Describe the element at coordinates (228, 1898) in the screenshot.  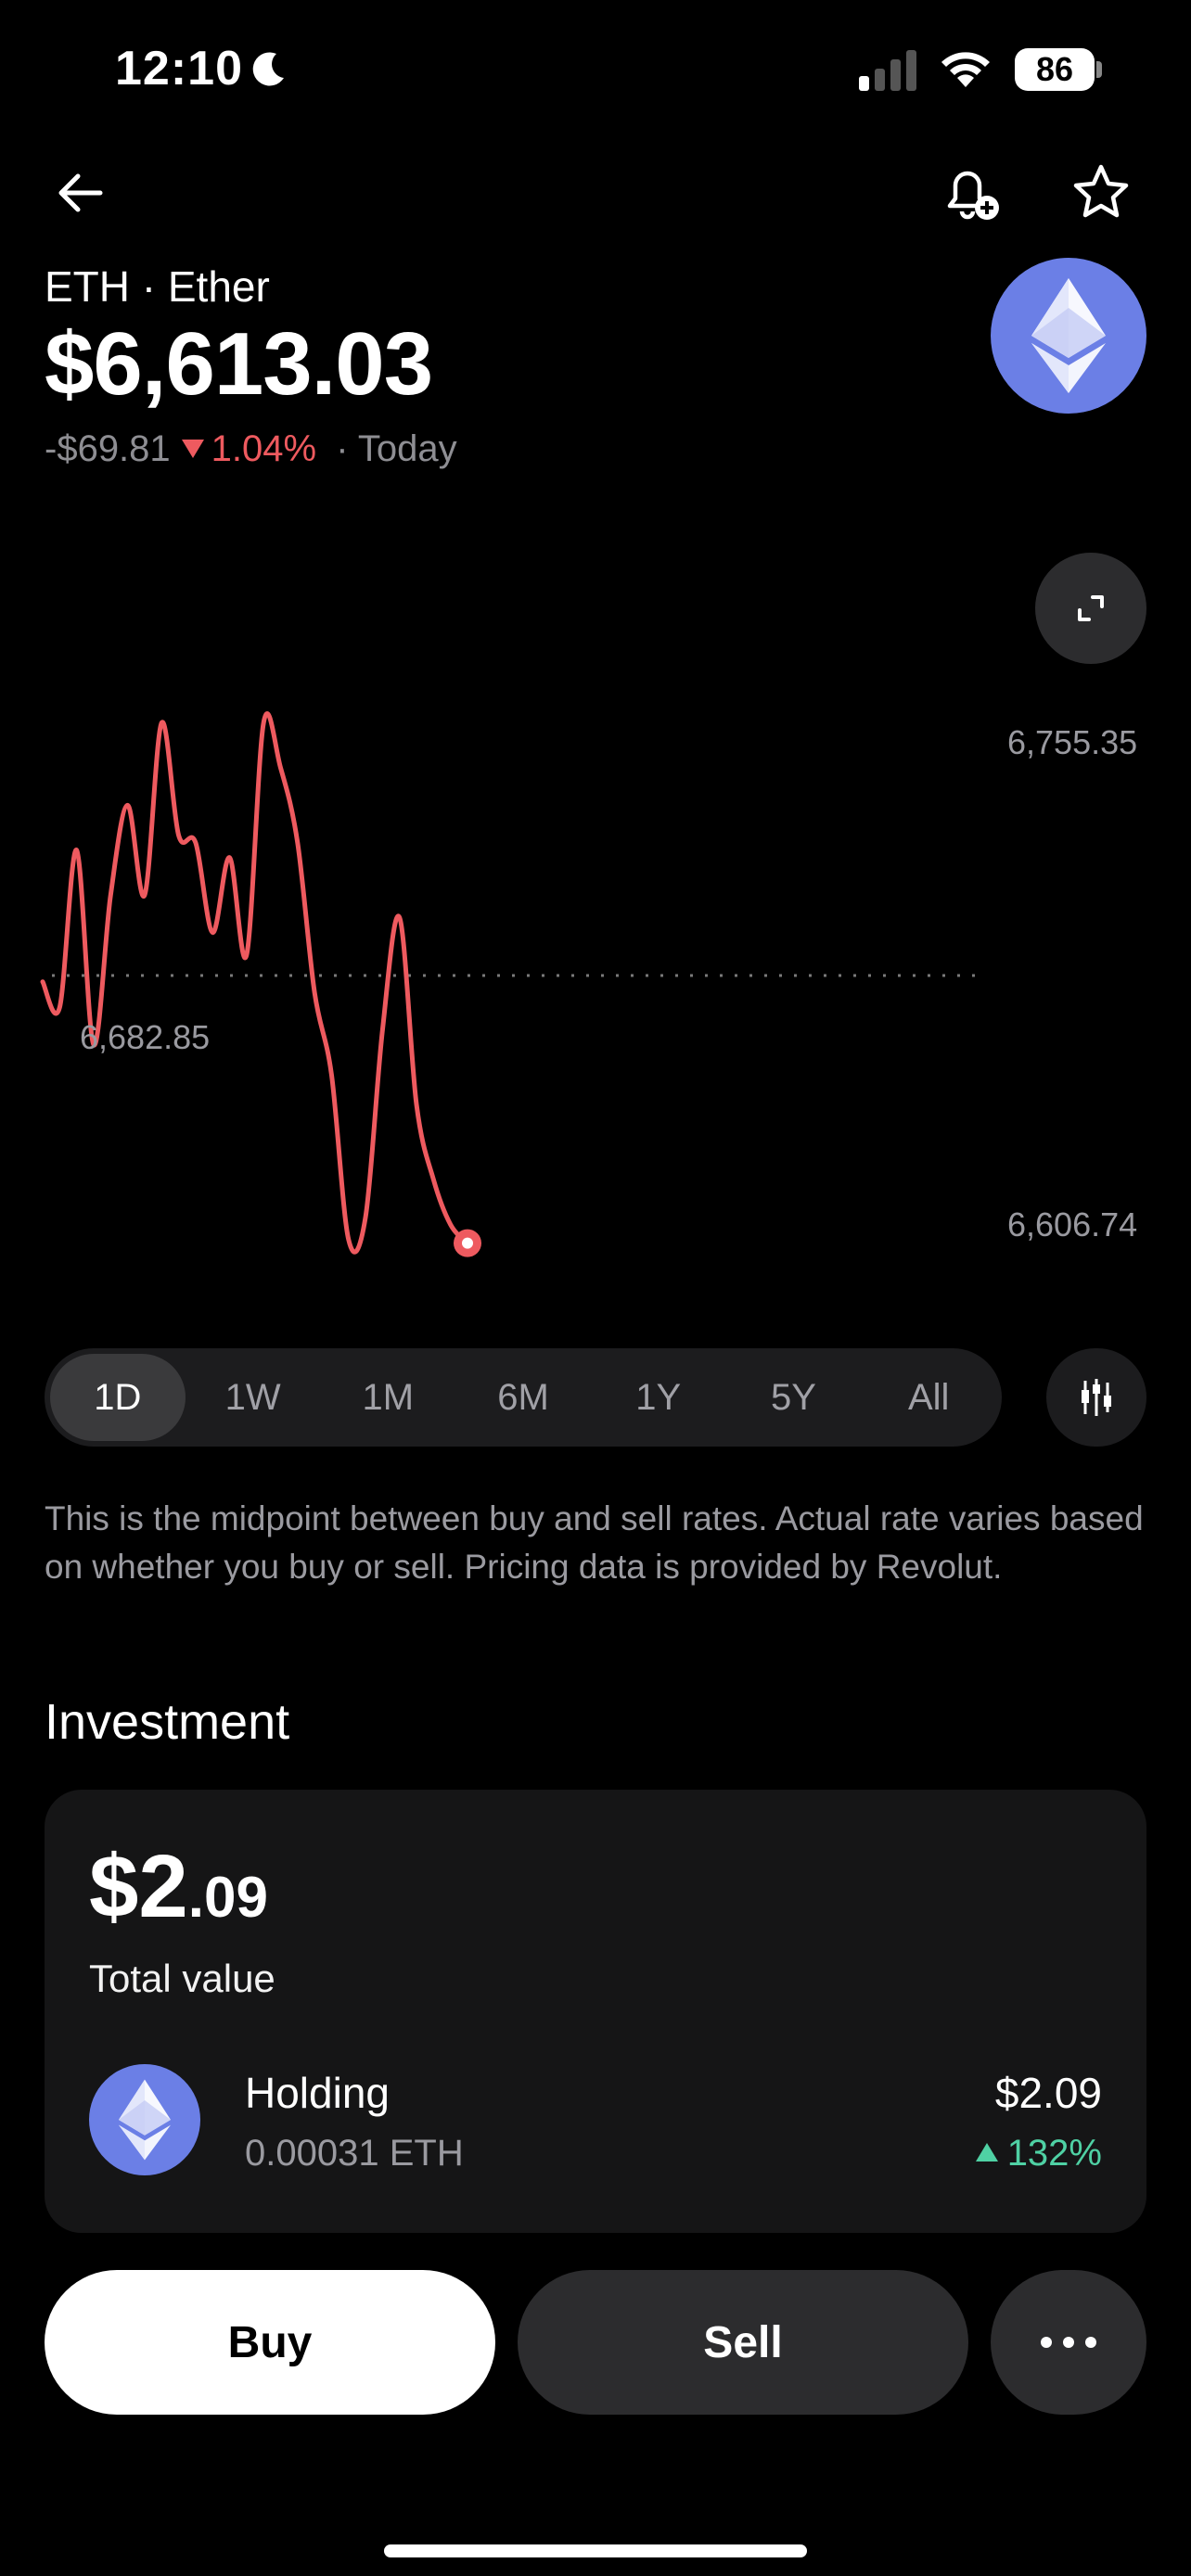
I see `total-value-cents: .09` at that location.